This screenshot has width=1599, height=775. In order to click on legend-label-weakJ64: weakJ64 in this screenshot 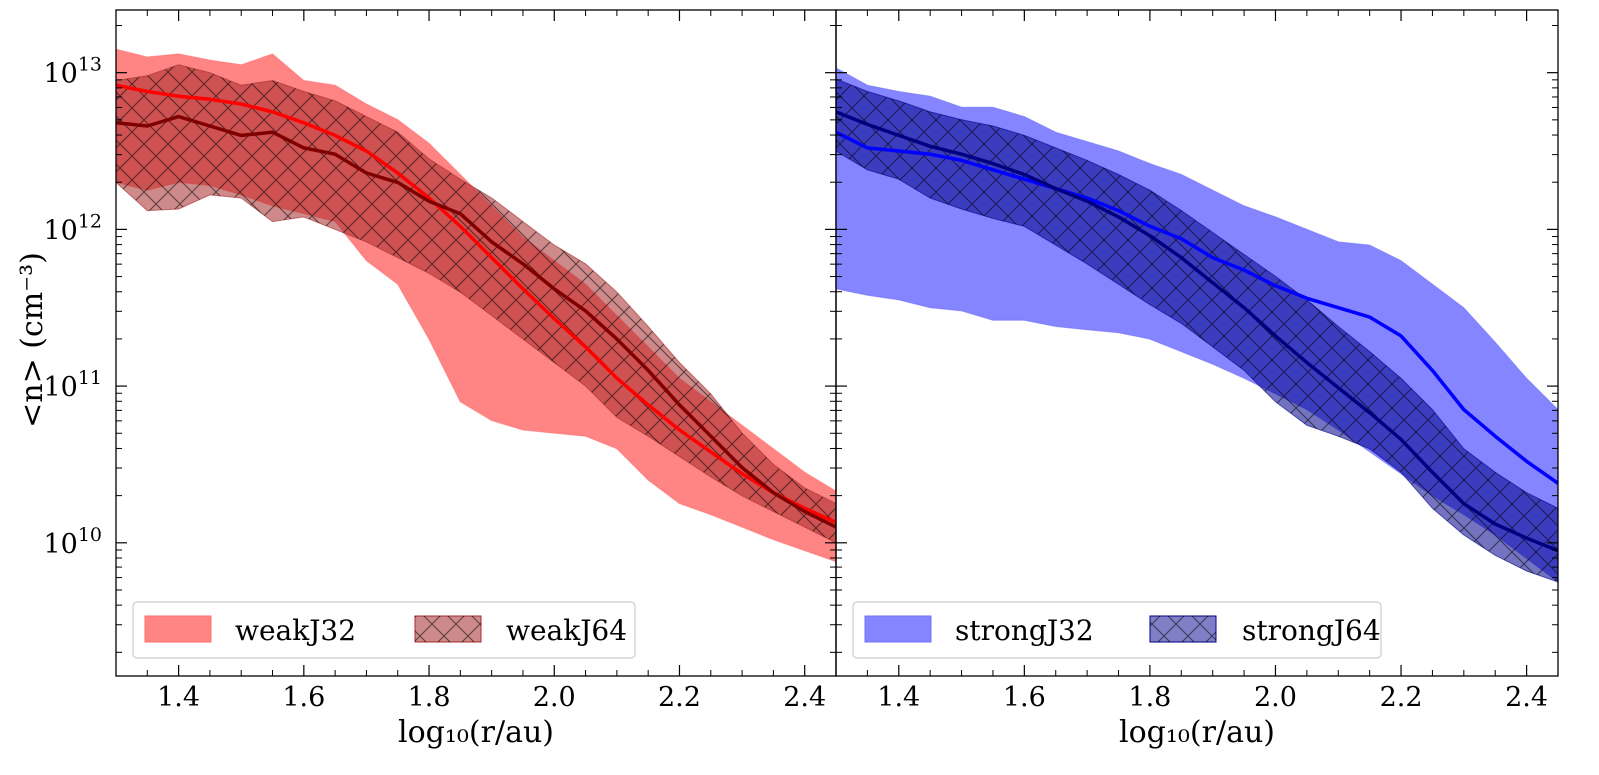, I will do `click(566, 630)`.